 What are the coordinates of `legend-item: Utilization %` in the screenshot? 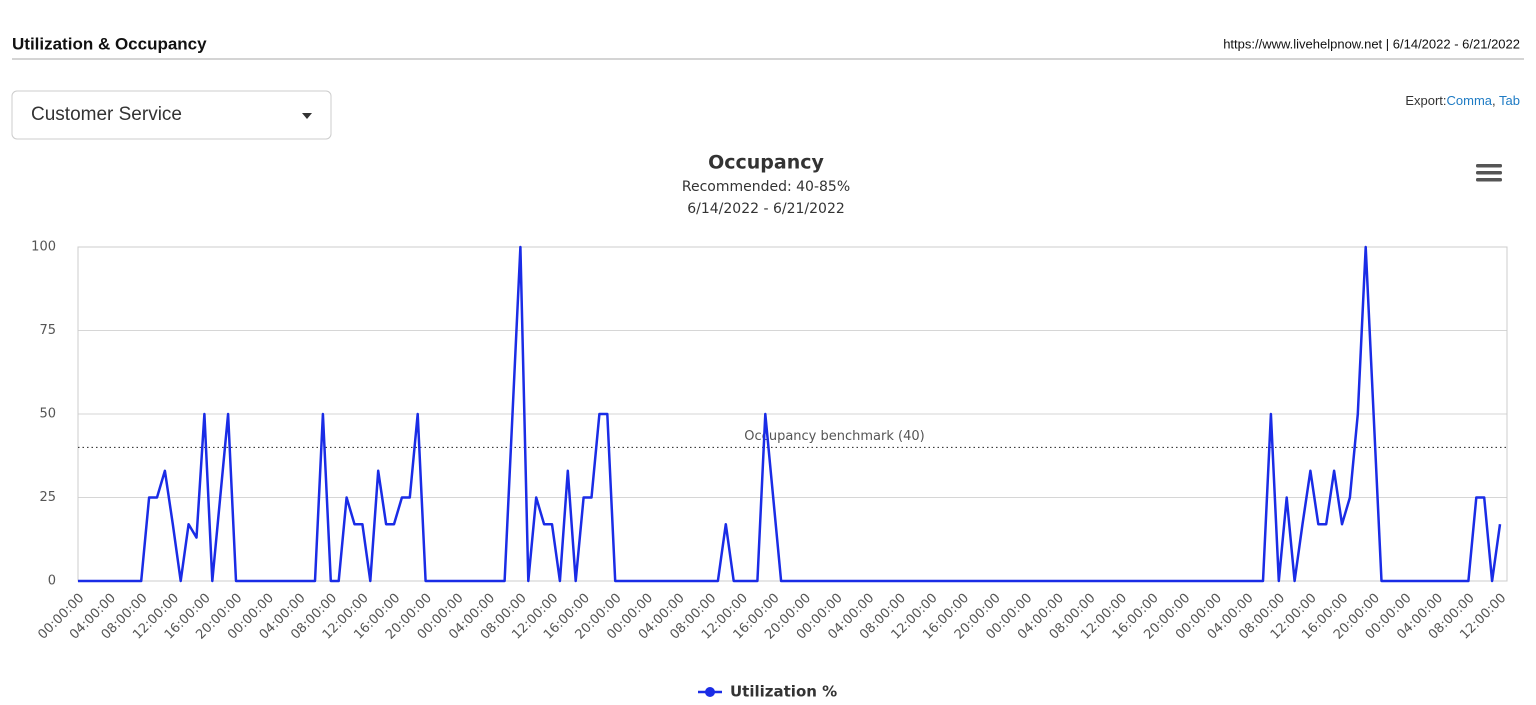 It's located at (767, 692).